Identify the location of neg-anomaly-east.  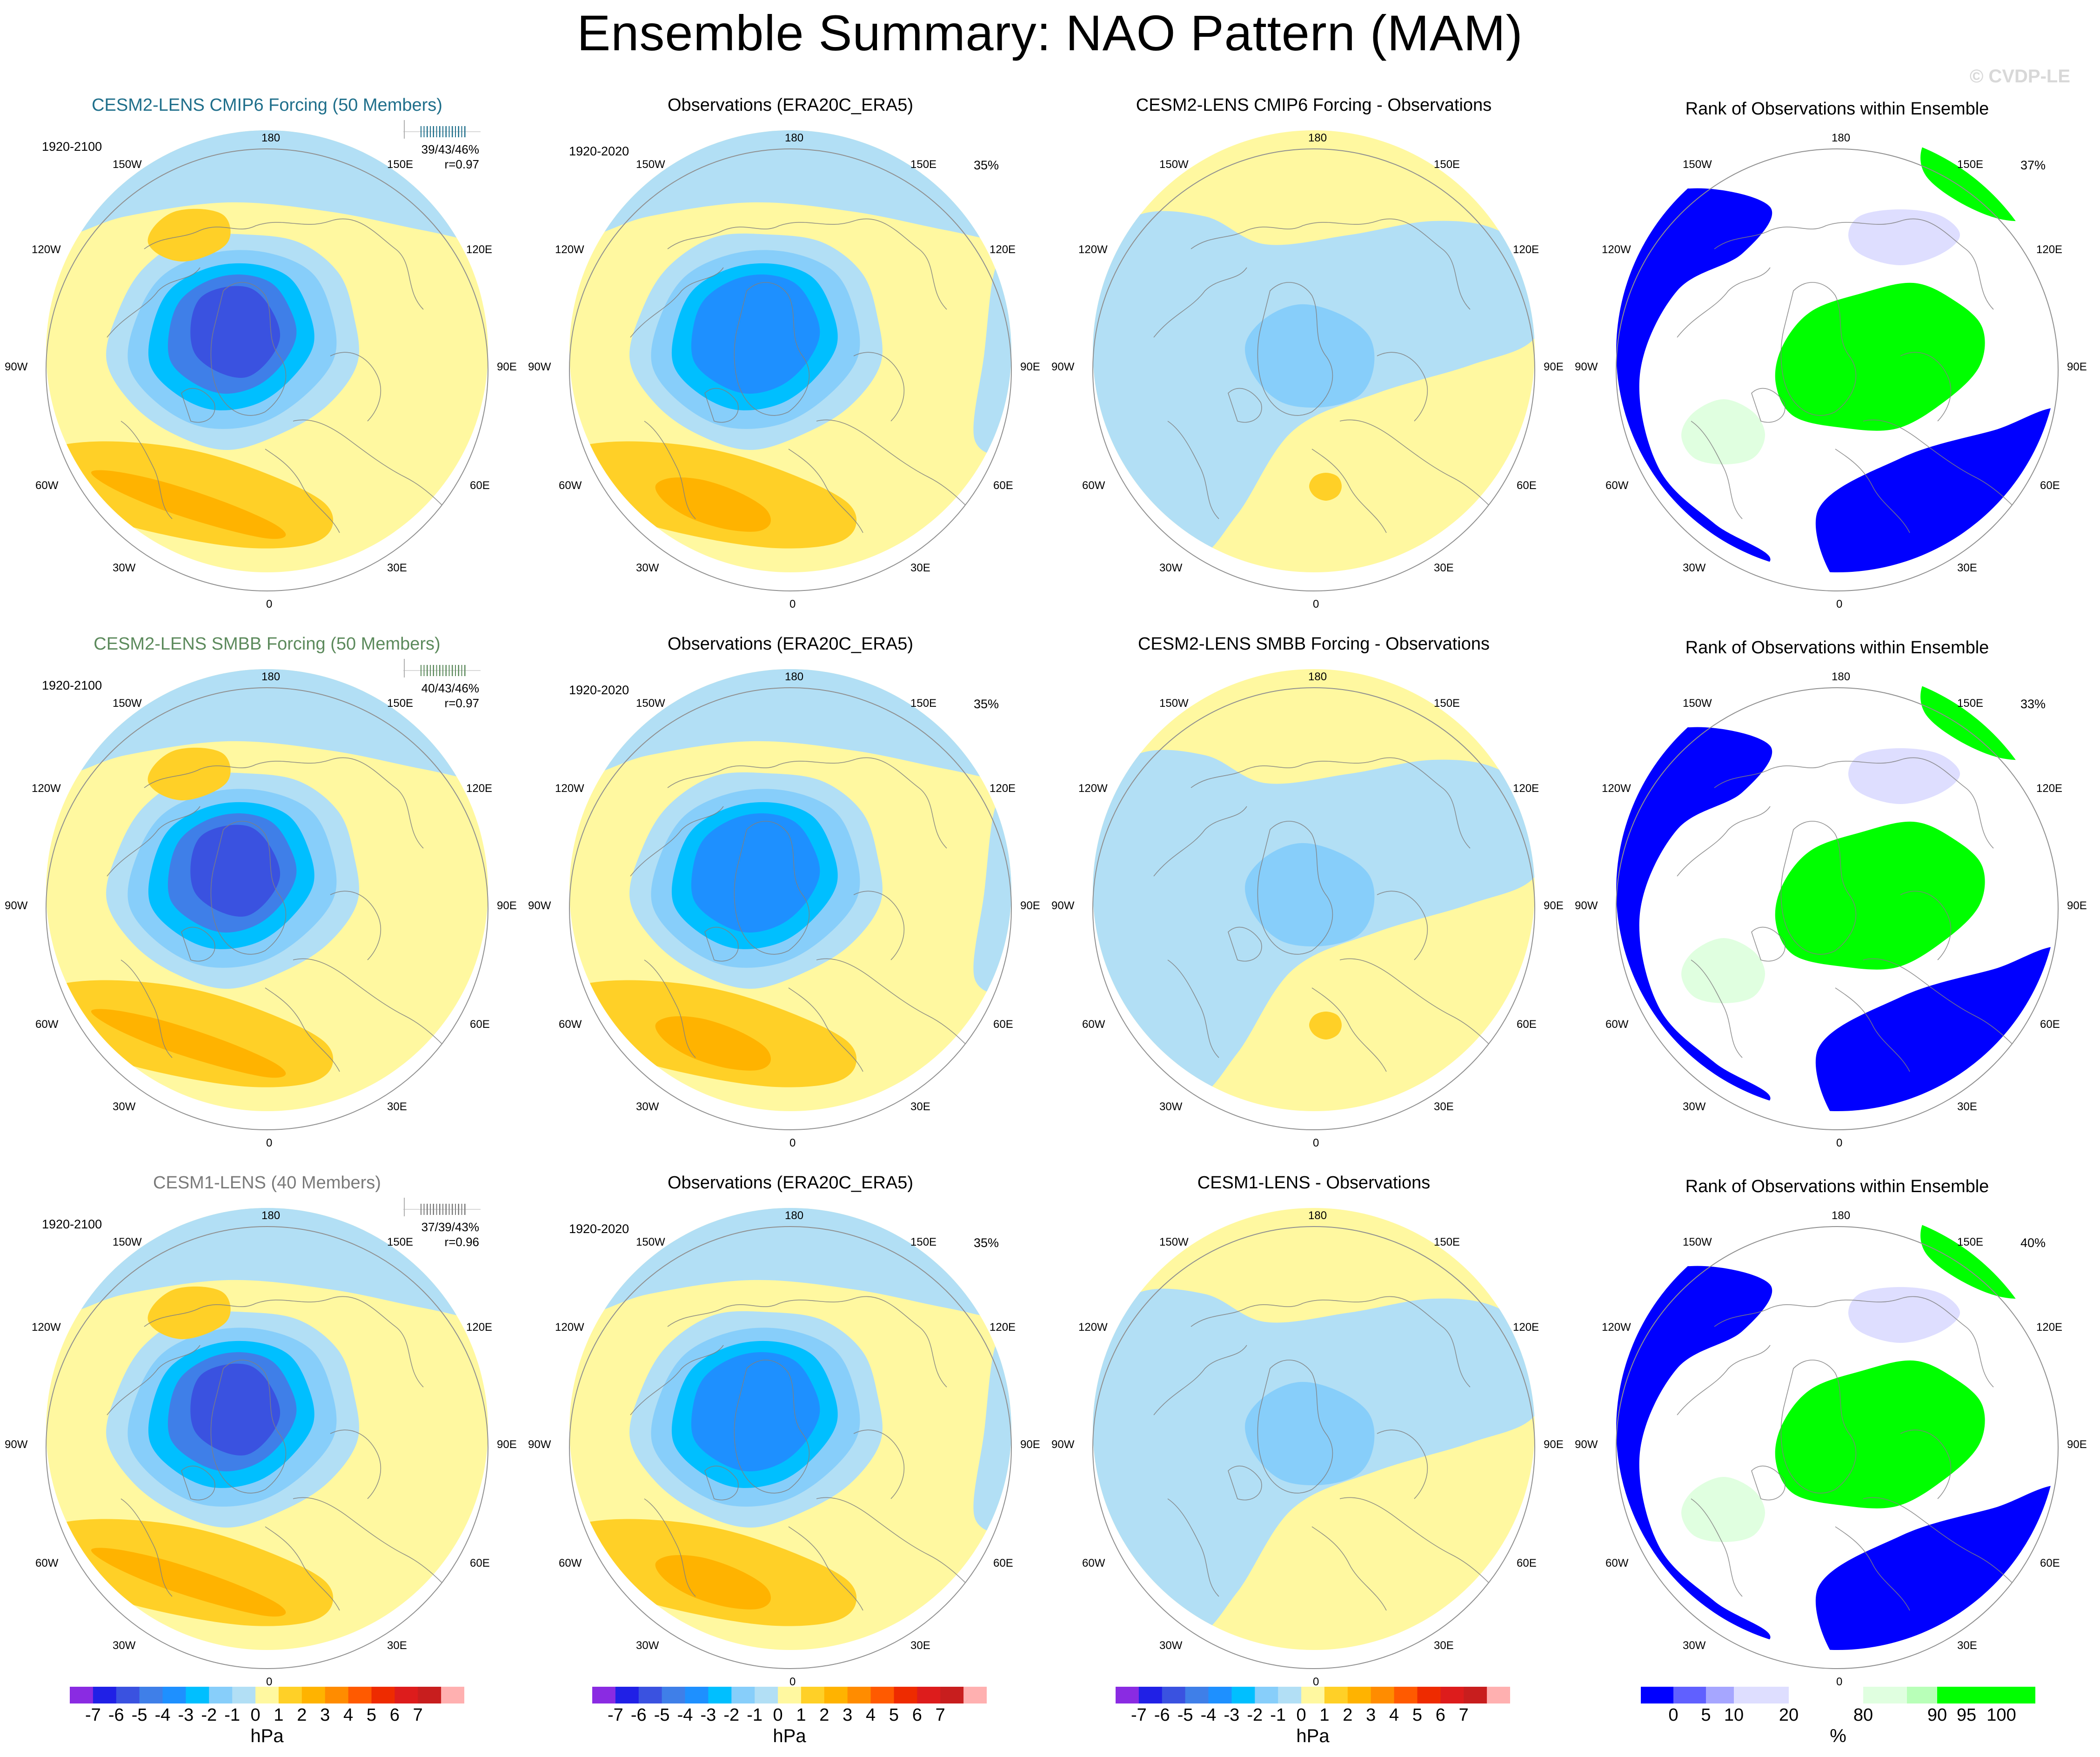
(992, 896).